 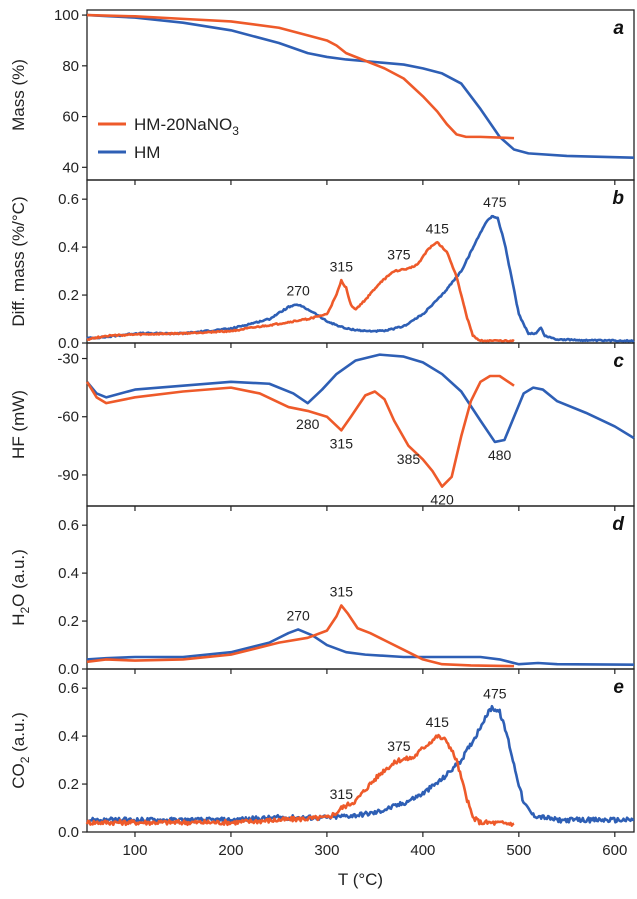 I want to click on x-tick-label: 300, so click(x=326, y=850).